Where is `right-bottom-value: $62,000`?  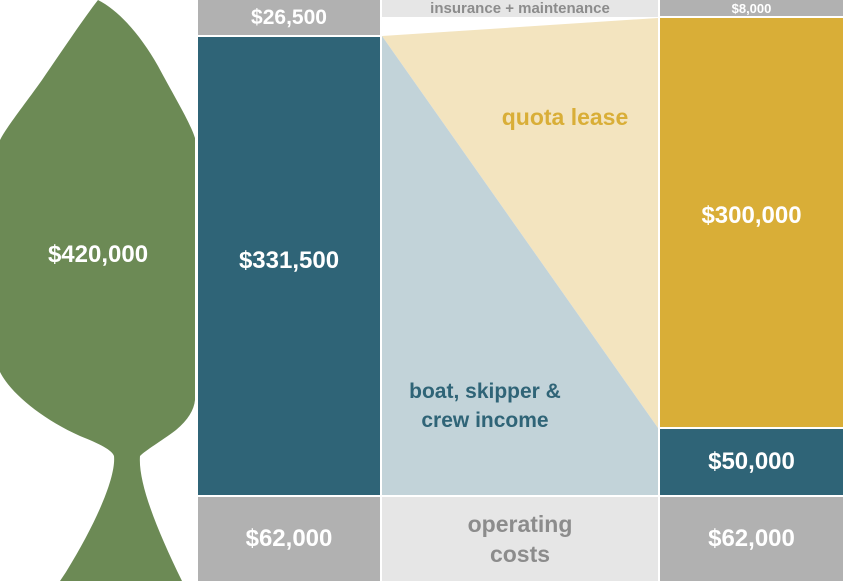 right-bottom-value: $62,000 is located at coordinates (751, 539).